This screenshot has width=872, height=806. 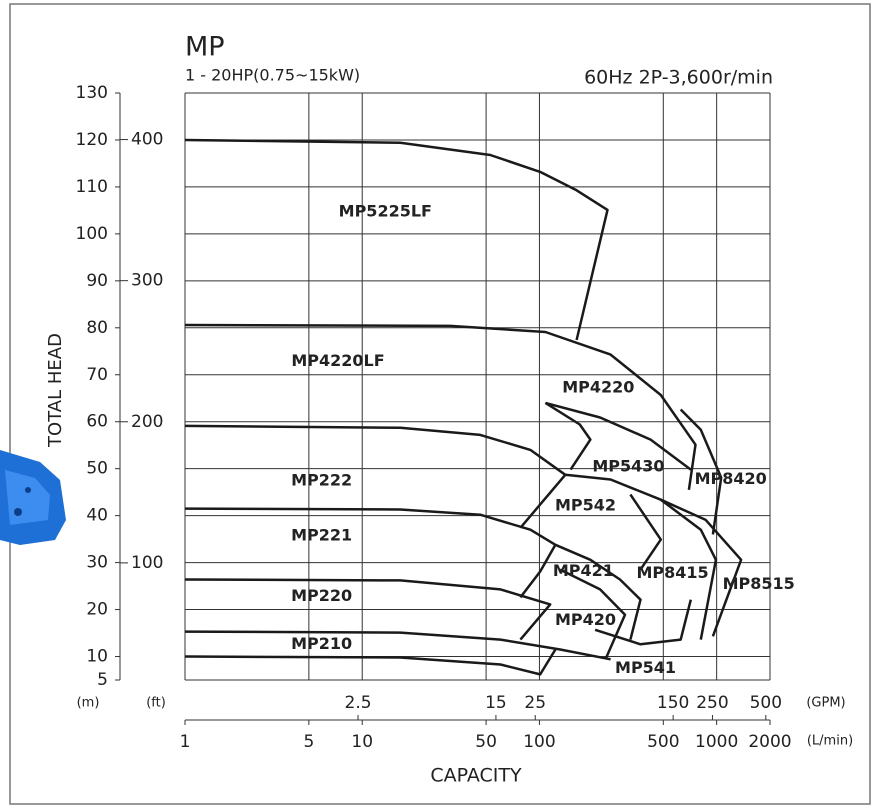 What do you see at coordinates (88, 703) in the screenshot?
I see `y-unit: (m)` at bounding box center [88, 703].